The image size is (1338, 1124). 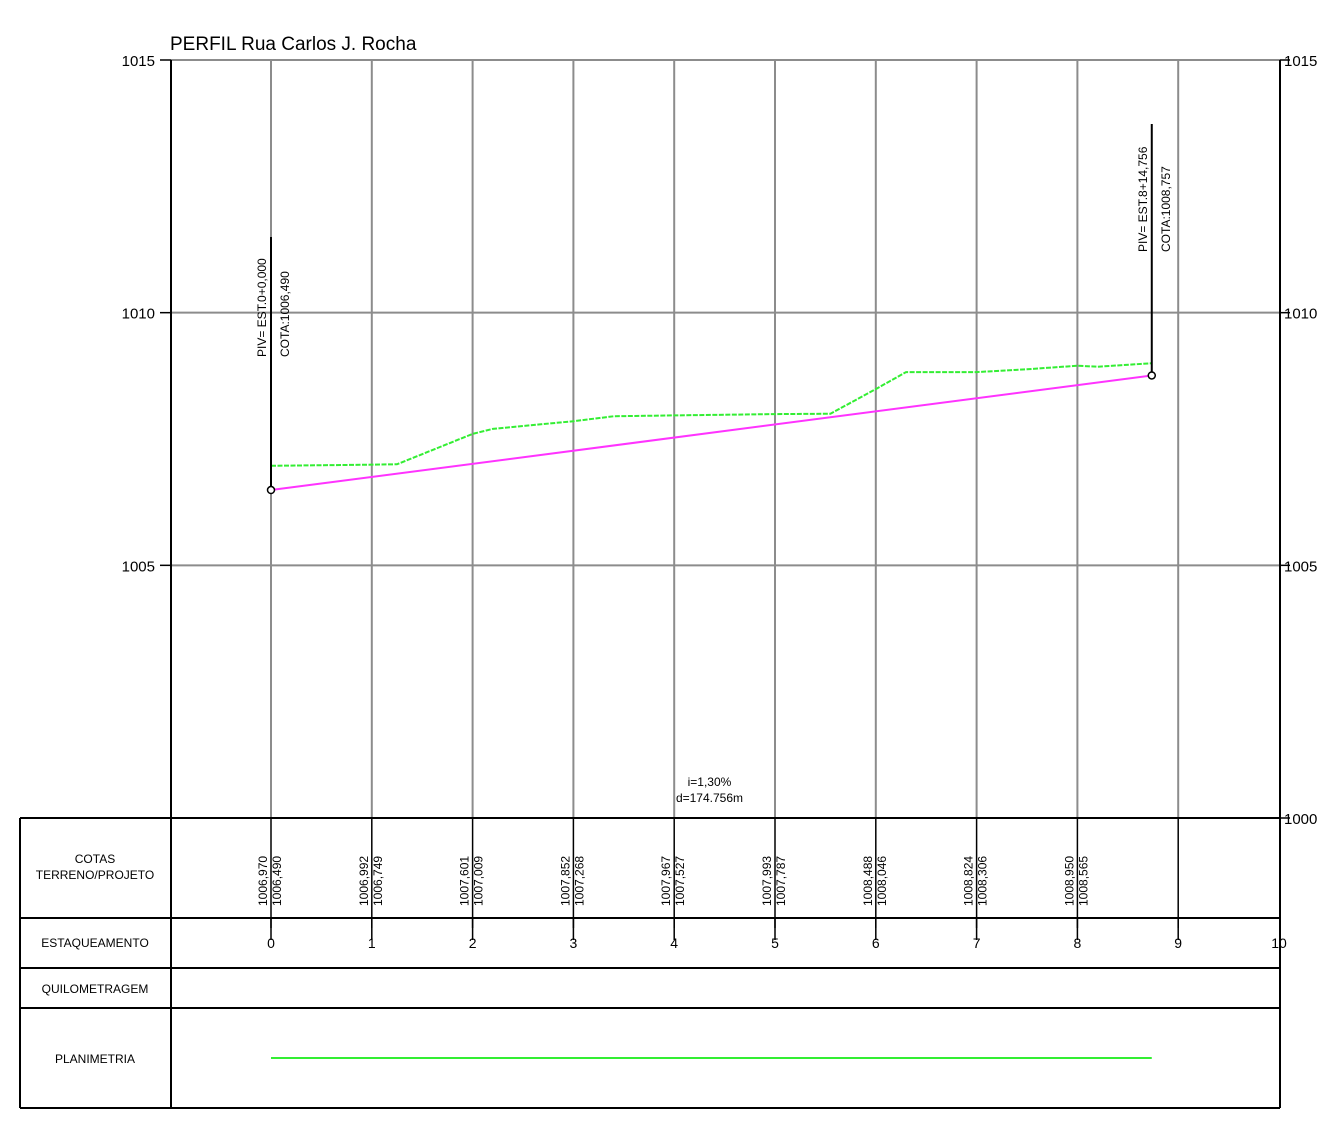 I want to click on row-label-estaqueamento: ESTAQUEAMENTO, so click(x=95, y=943).